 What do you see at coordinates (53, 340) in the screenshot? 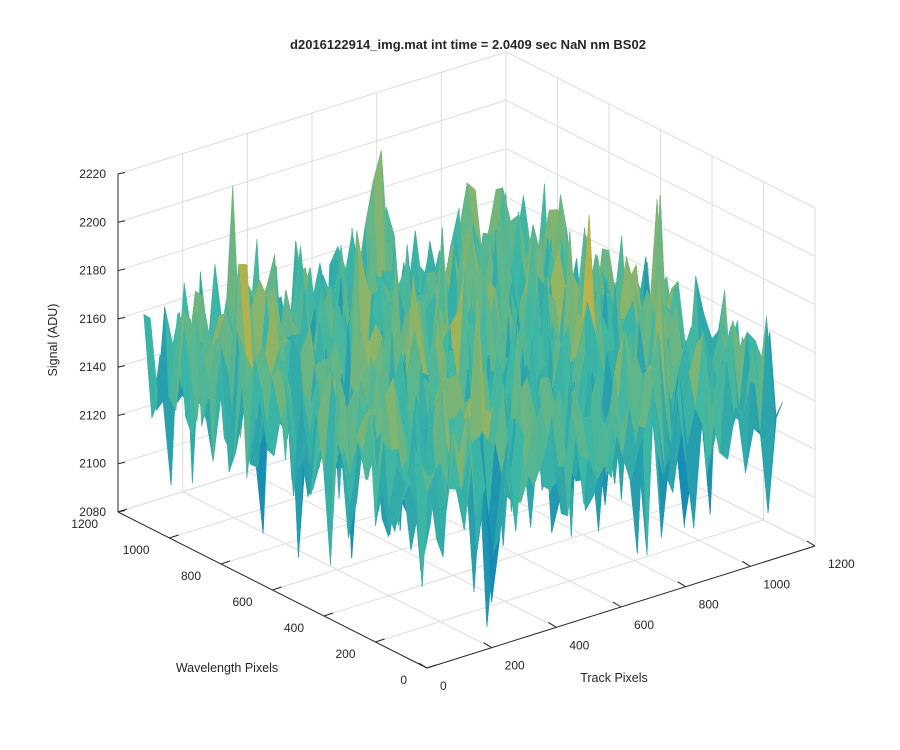
I see `z-axis-label: Signal (ADU)` at bounding box center [53, 340].